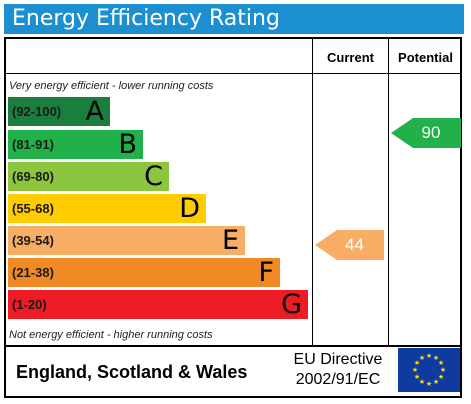 The height and width of the screenshot is (404, 471). I want to click on band-letter: F, so click(266, 272).